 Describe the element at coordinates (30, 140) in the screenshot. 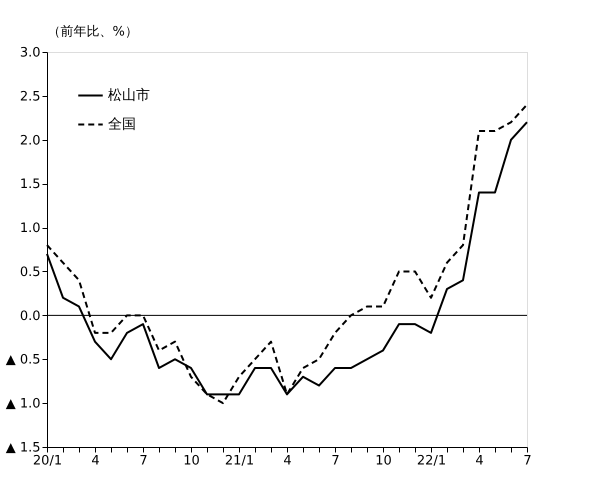

I see `y-tick-label: 2.0` at that location.